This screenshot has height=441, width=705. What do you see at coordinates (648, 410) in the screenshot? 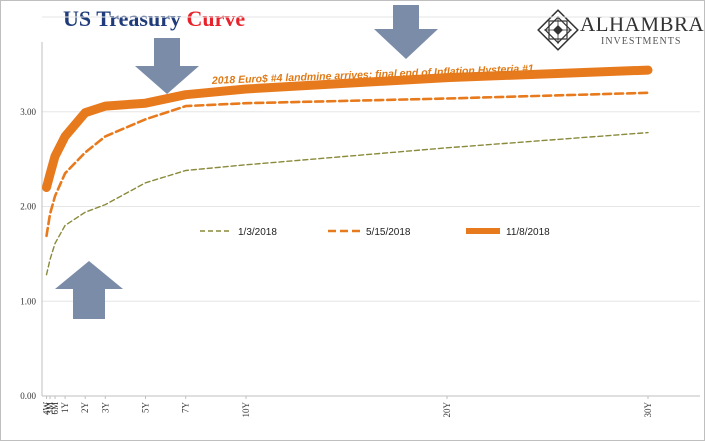
I see `x-tick-label: 30Y` at bounding box center [648, 410].